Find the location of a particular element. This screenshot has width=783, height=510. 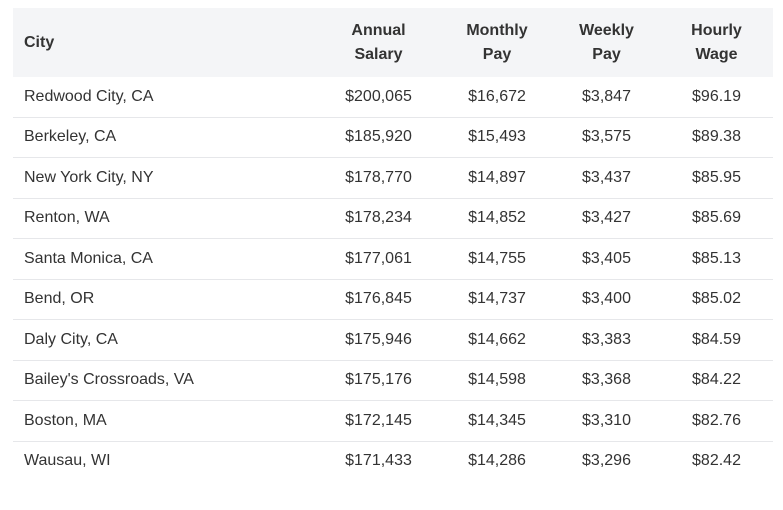

cell-hourly-wage: $84.59 is located at coordinates (716, 339).